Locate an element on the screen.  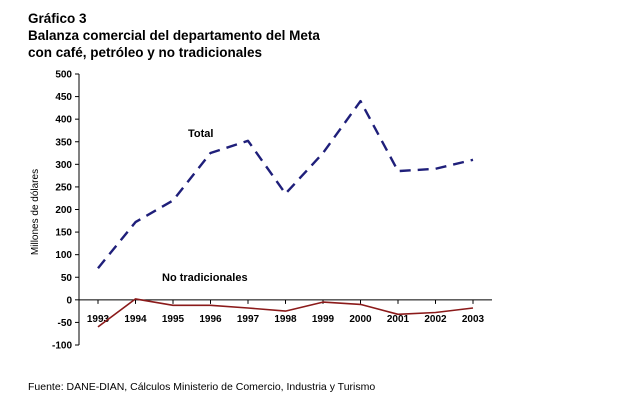
x-tick-label: 1995 is located at coordinates (173, 319).